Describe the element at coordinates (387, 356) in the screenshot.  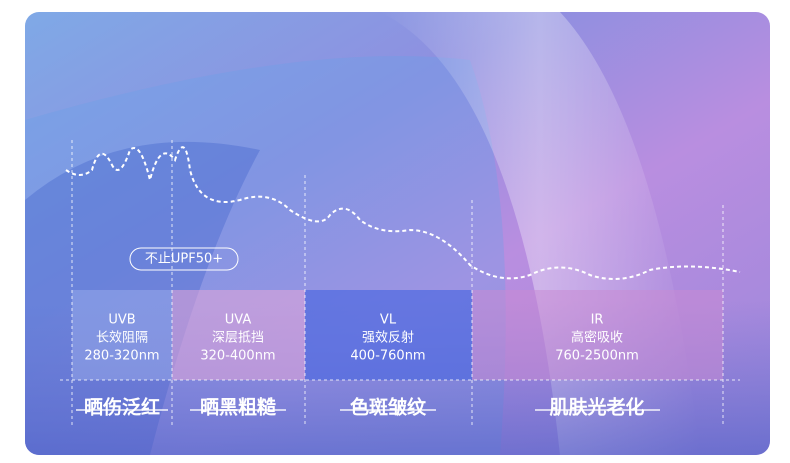
I see `band-range: 400-760nm` at that location.